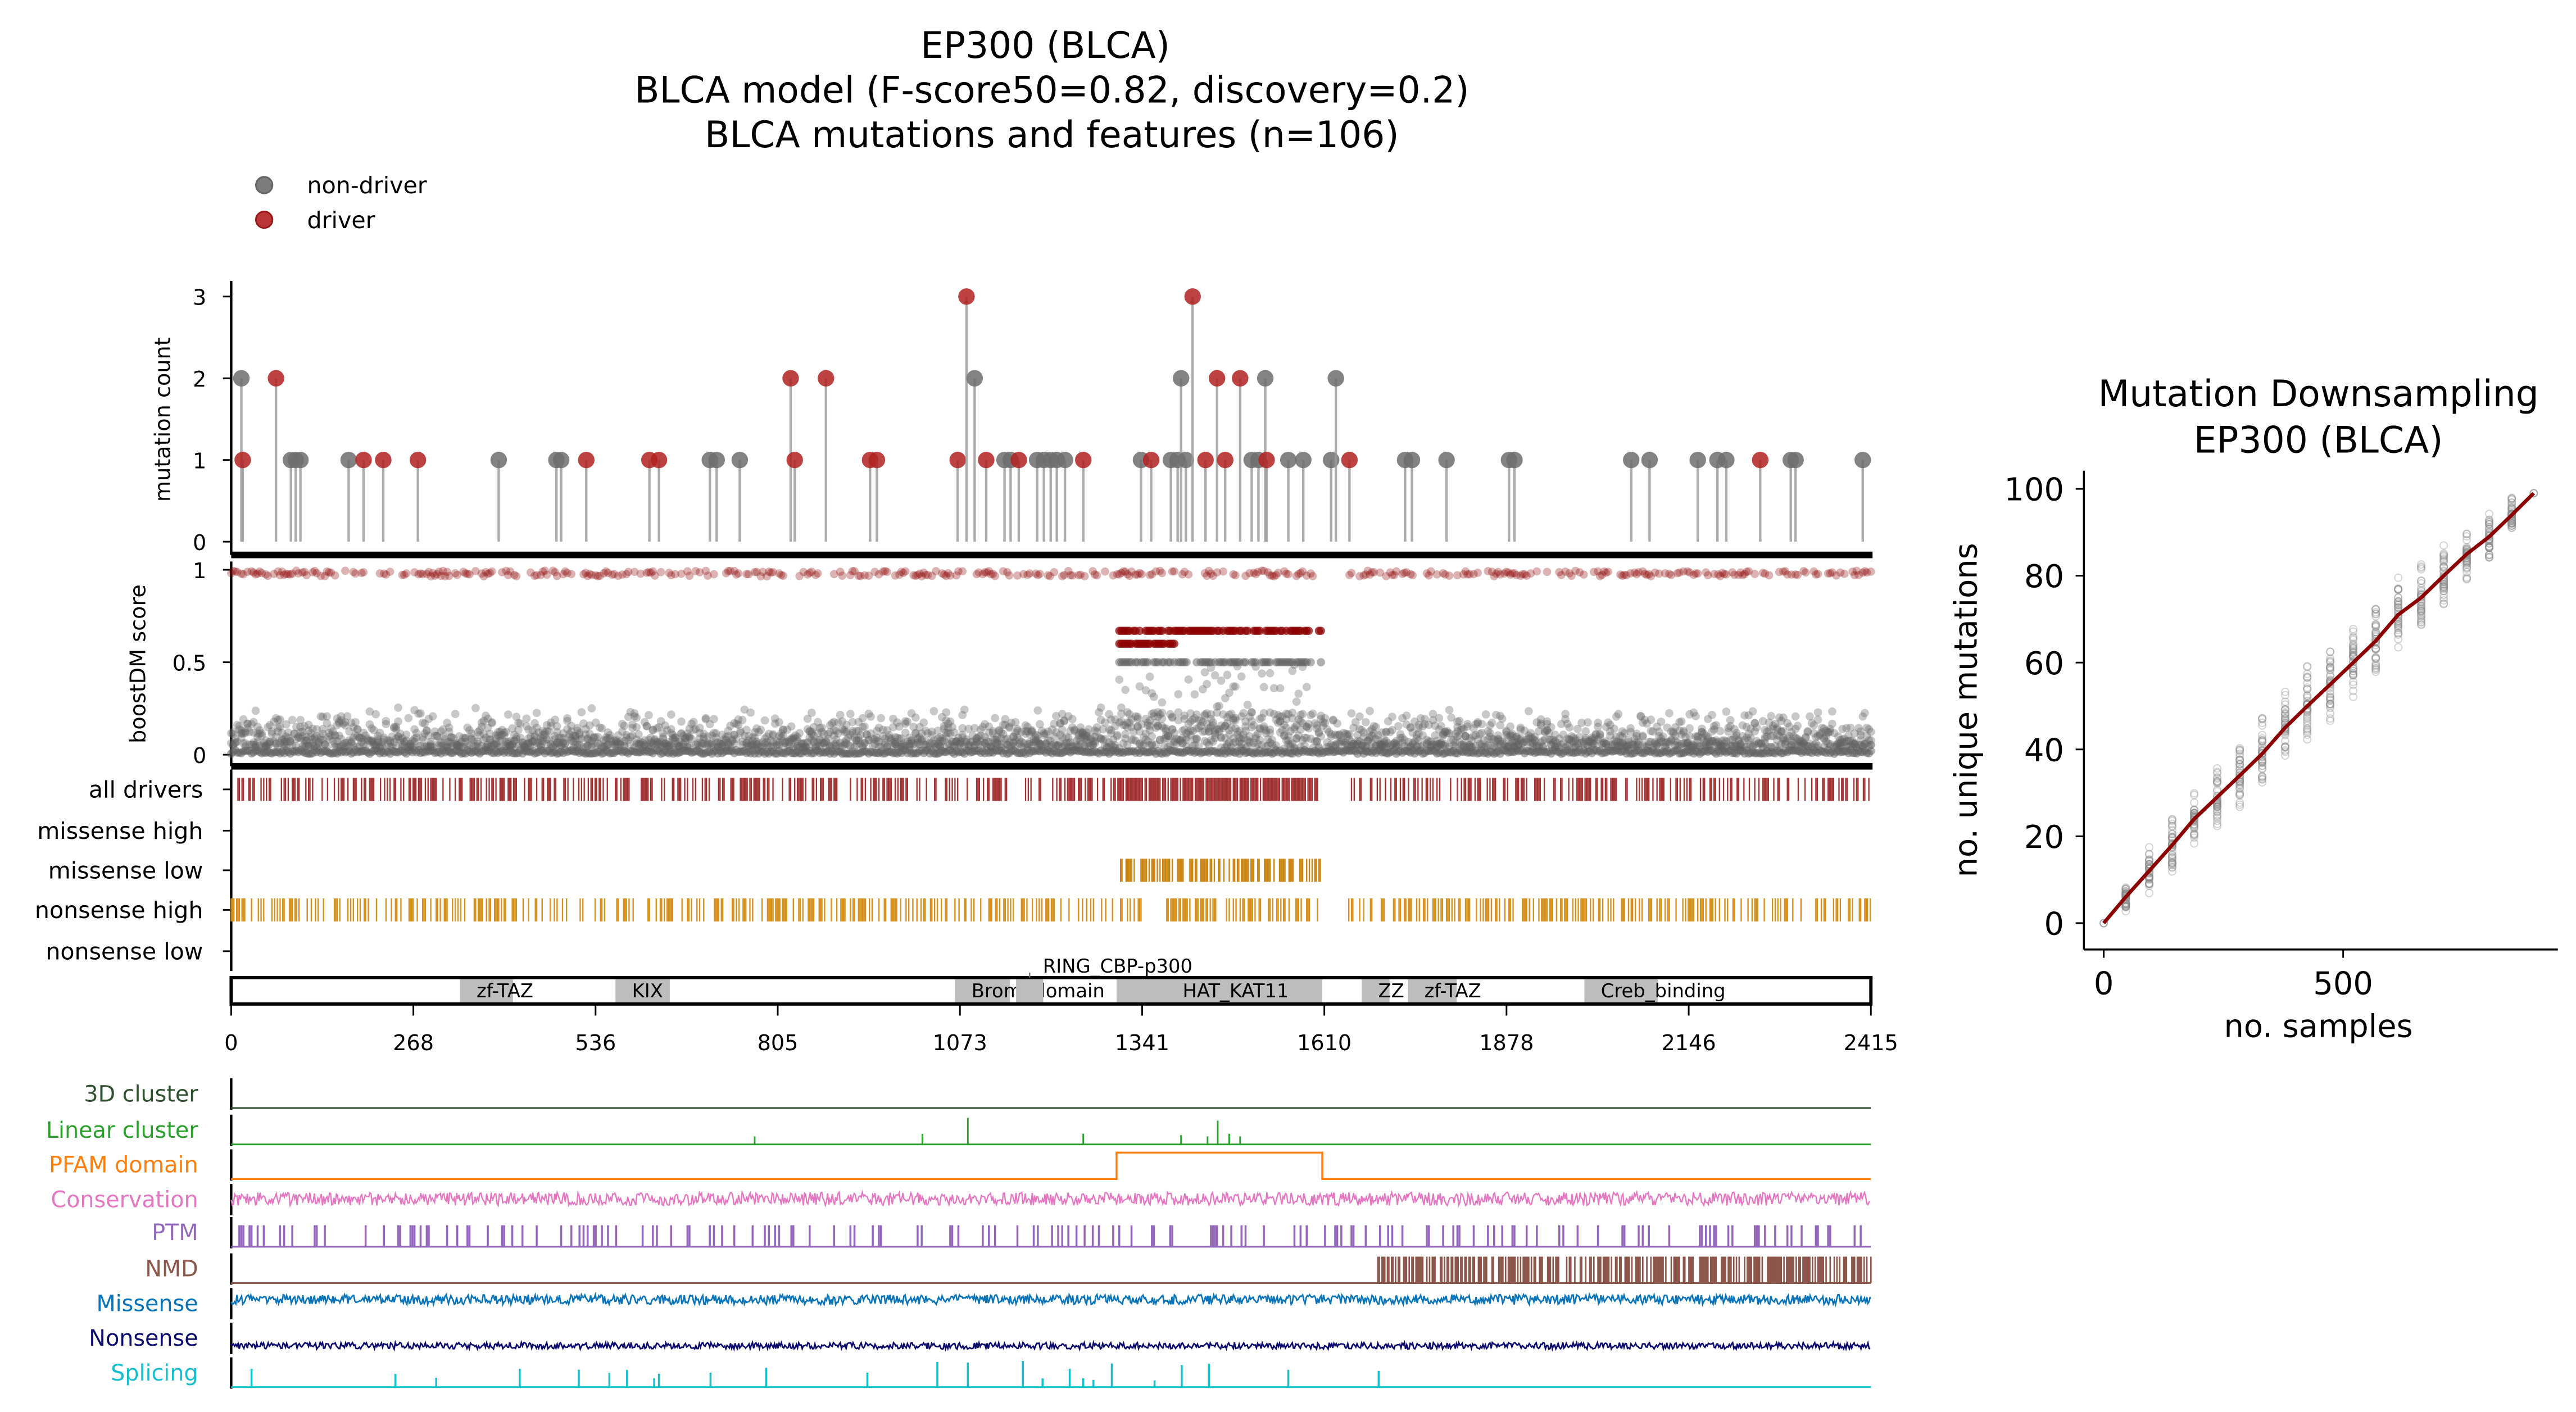  I want to click on lollipop-bottom-border, so click(1052, 555).